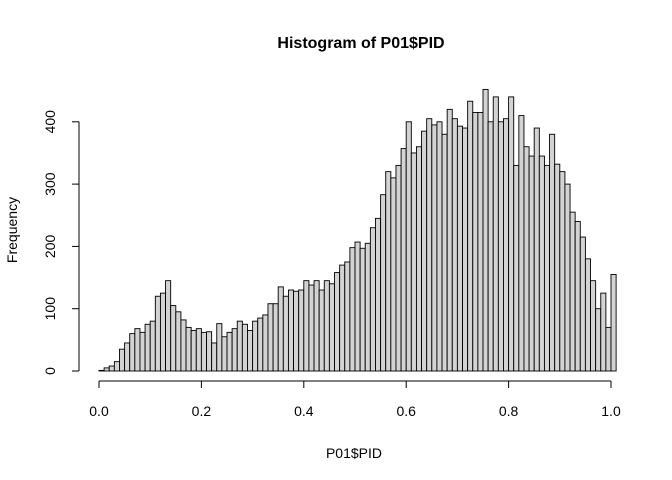 Image resolution: width=672 pixels, height=480 pixels. Describe the element at coordinates (50, 122) in the screenshot. I see `y-tick-label: 400` at that location.